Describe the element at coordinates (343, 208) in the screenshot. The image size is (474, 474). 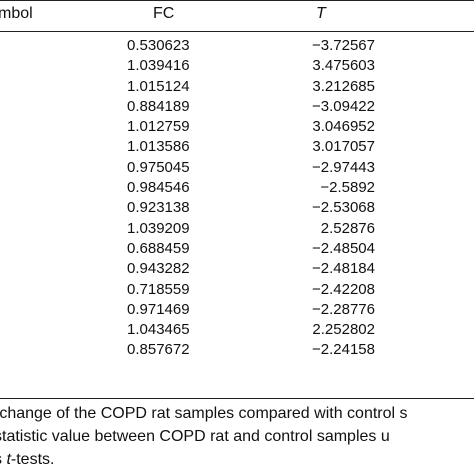
I see `cell-t: −2.53068` at that location.